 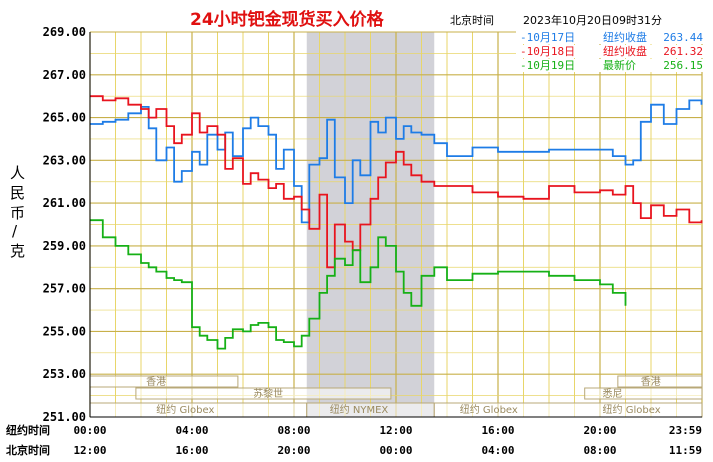 What do you see at coordinates (685, 430) in the screenshot?
I see `x-tick-label-ny: 23:59` at bounding box center [685, 430].